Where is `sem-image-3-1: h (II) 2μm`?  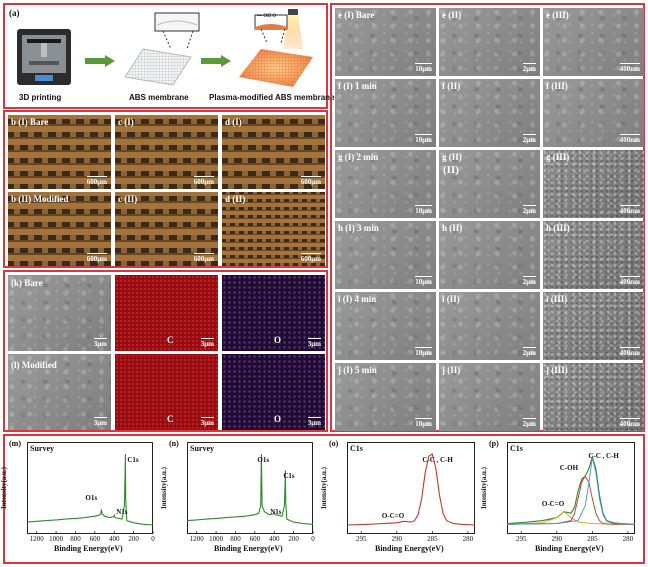 sem-image-3-1: h (II) 2μm is located at coordinates (489, 255).